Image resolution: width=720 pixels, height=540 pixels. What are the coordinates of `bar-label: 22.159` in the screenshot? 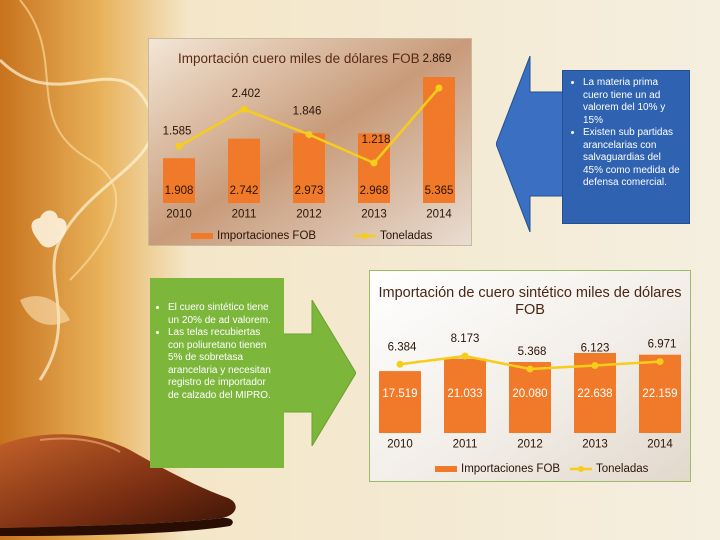 It's located at (659, 394).